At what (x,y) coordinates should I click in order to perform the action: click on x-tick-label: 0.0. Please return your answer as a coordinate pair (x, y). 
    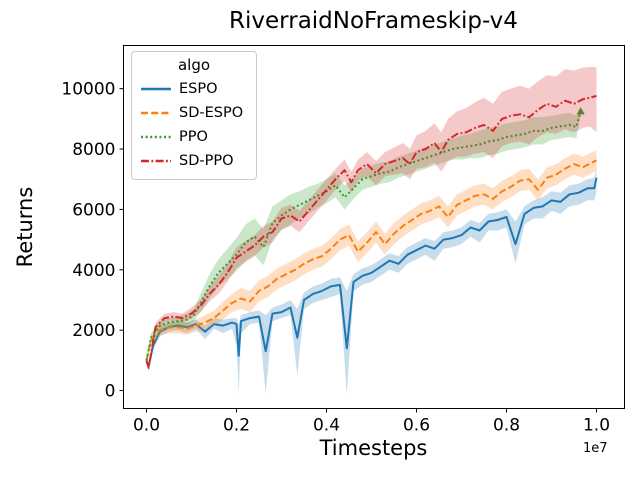
    Looking at the image, I should click on (146, 426).